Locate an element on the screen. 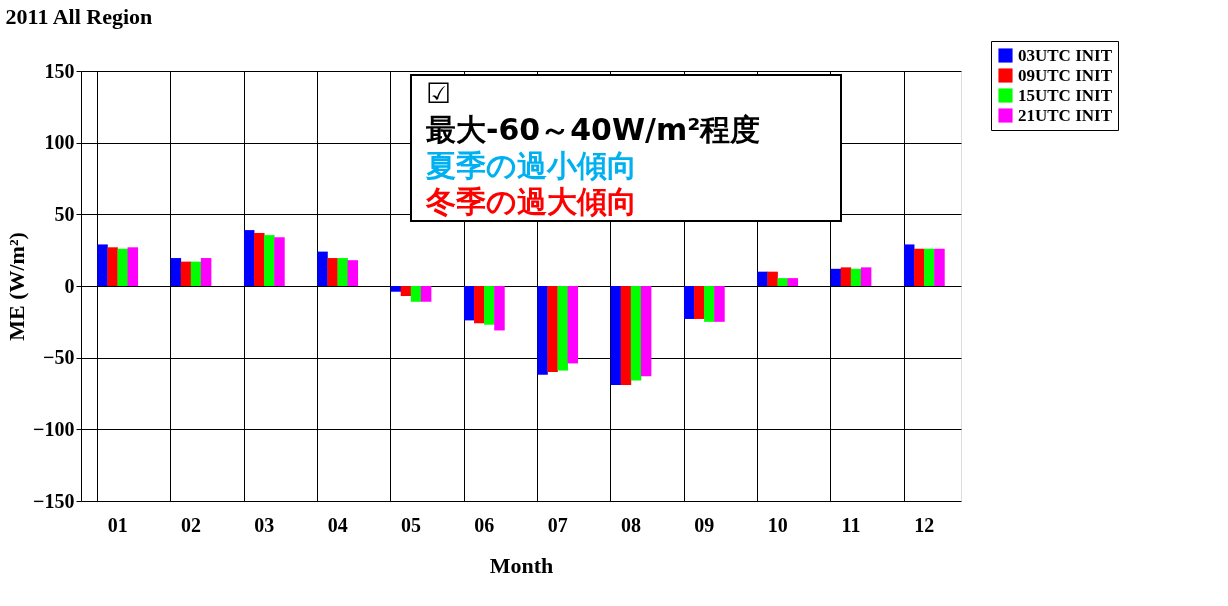 This screenshot has height=606, width=1228. legend-label: 03UTC INIT is located at coordinates (1065, 55).